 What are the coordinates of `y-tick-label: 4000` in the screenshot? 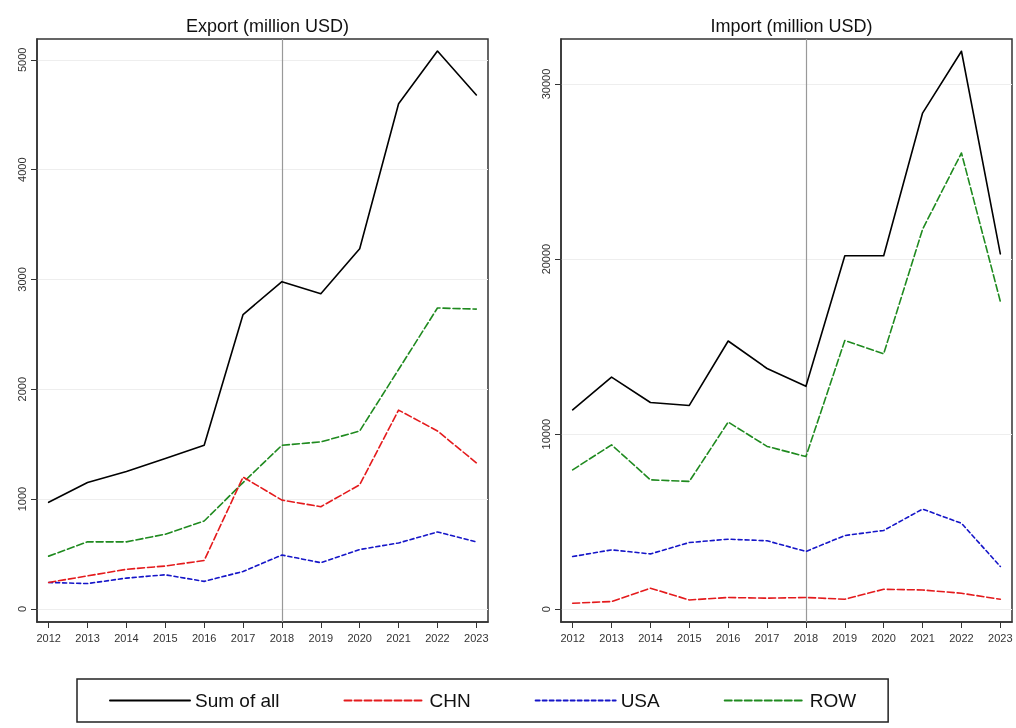 It's located at (21, 169).